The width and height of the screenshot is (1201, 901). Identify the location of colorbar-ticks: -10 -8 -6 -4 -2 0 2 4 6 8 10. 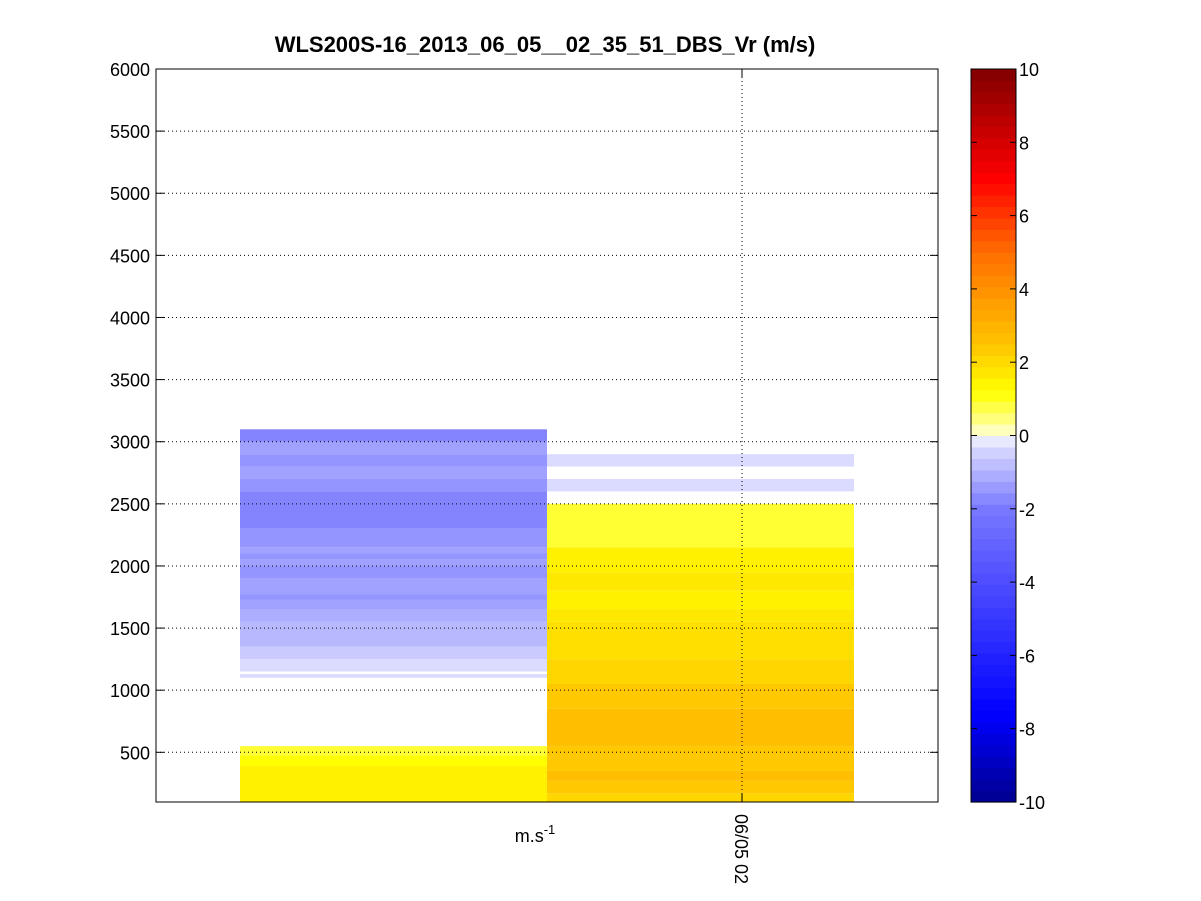
(1008, 436).